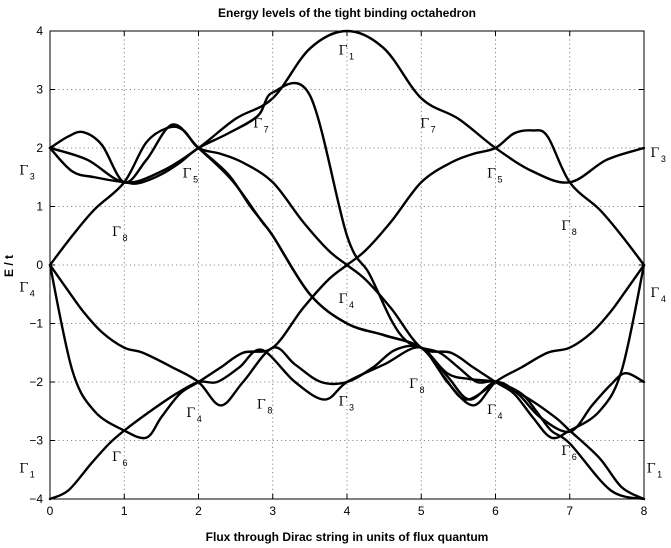  I want to click on y-tick-label: 4, so click(39, 31).